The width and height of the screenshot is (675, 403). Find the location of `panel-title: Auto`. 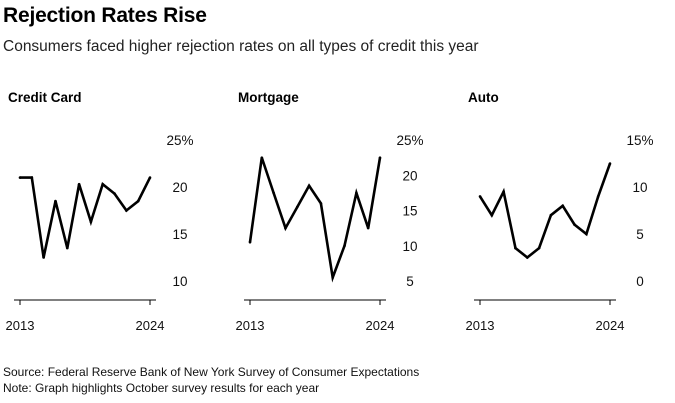

panel-title: Auto is located at coordinates (483, 97).